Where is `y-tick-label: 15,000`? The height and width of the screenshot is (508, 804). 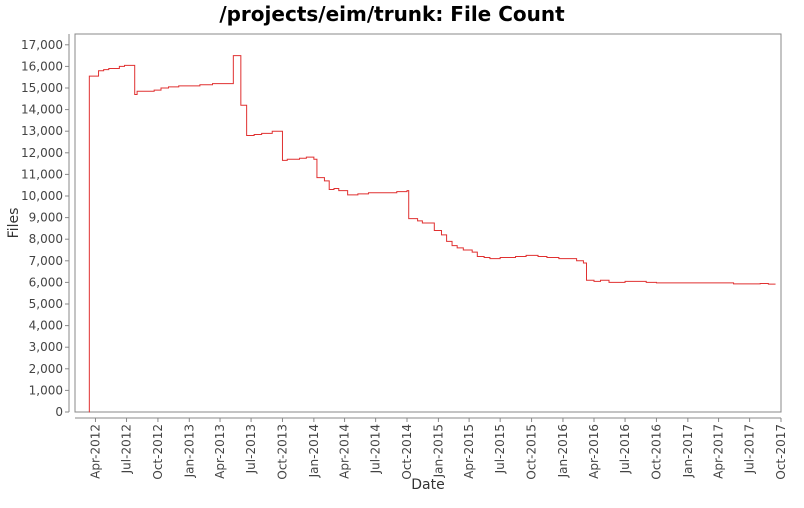
y-tick-label: 15,000 is located at coordinates (42, 88).